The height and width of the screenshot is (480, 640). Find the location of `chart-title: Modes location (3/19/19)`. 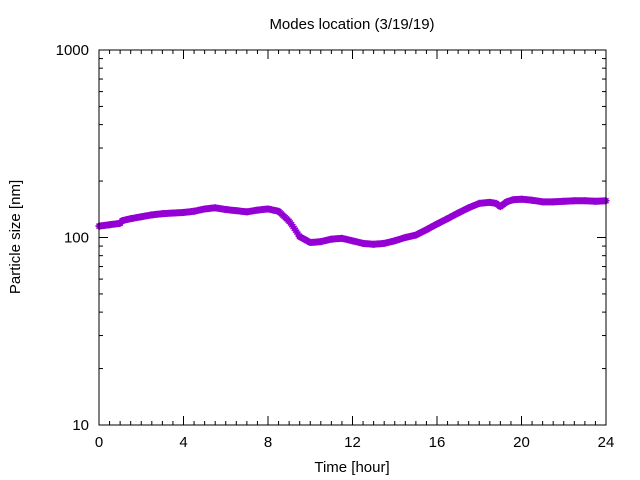

chart-title: Modes location (3/19/19) is located at coordinates (351, 24).